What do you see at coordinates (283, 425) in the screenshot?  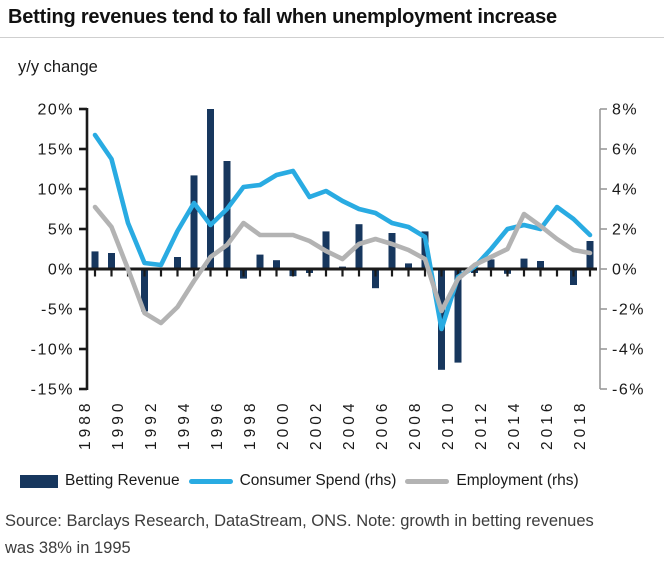 I see `x-axis-year-label: 2000` at bounding box center [283, 425].